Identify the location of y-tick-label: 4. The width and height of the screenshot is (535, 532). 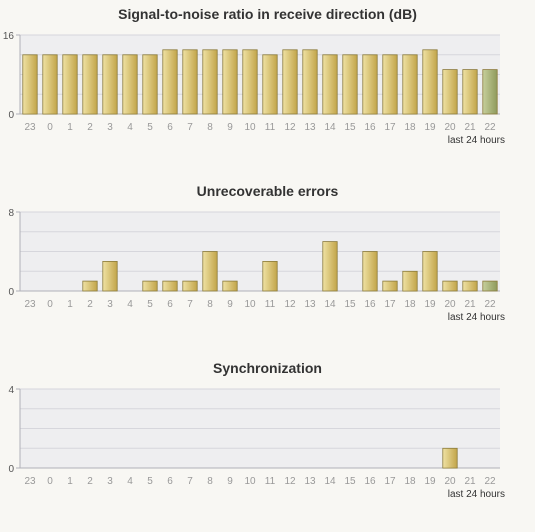
(11, 390).